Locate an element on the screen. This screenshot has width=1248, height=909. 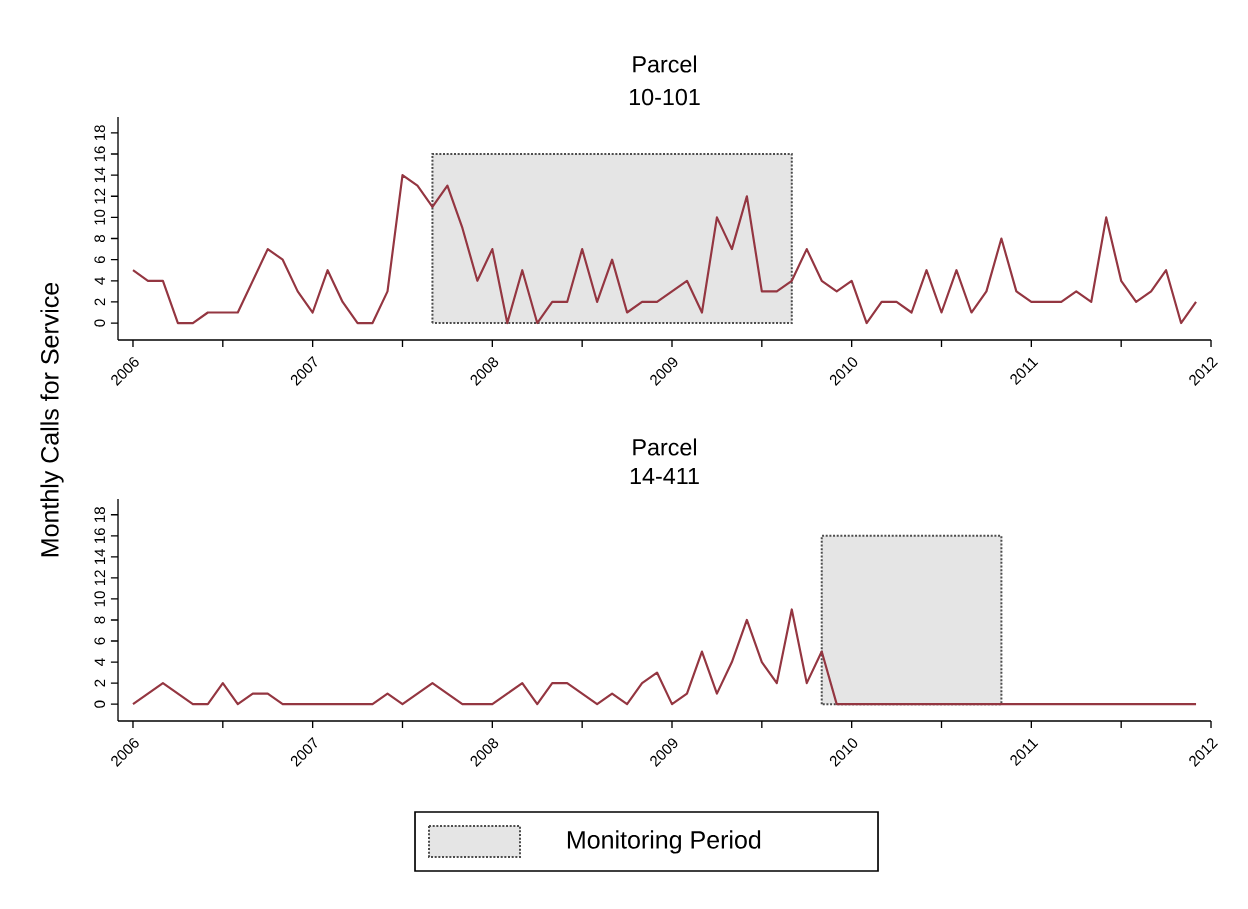
chart-subtitle: 14-411 is located at coordinates (664, 476).